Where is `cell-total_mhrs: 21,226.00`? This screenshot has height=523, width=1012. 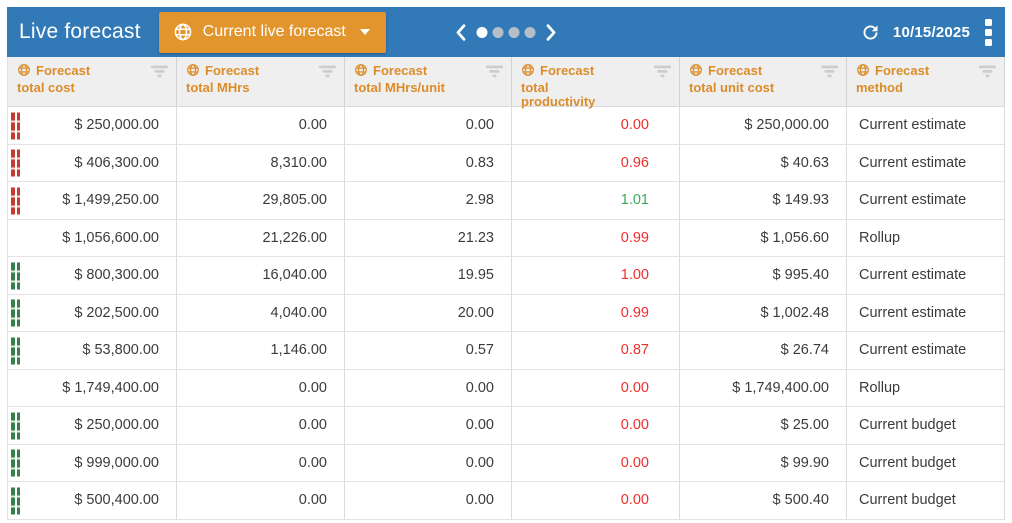
cell-total_mhrs: 21,226.00 is located at coordinates (261, 238).